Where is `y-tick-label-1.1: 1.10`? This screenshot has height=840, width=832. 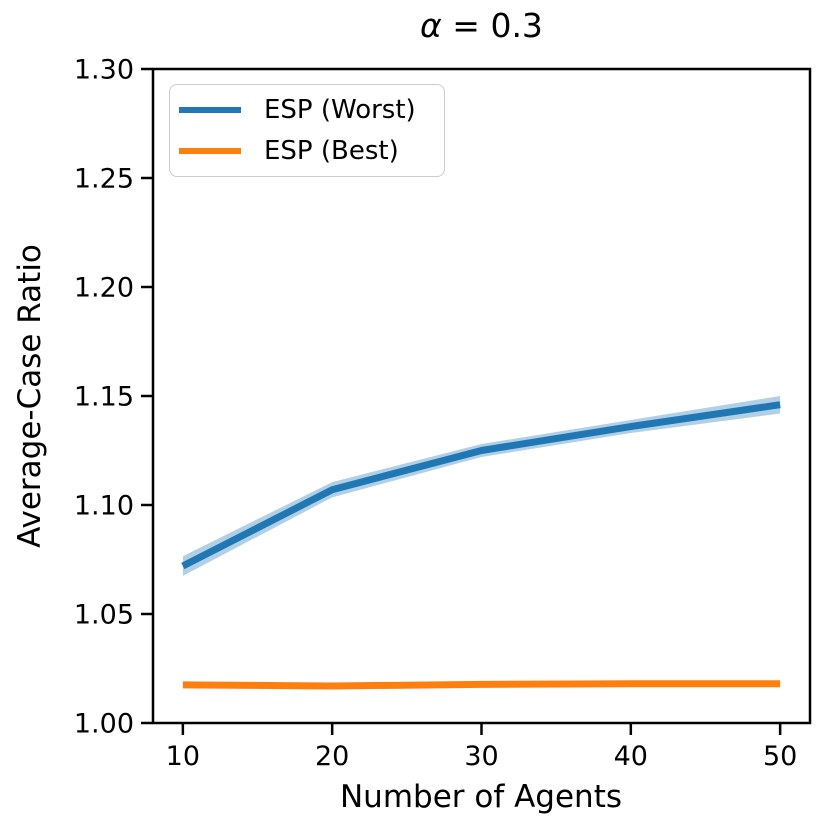
y-tick-label-1.1: 1.10 is located at coordinates (104, 505).